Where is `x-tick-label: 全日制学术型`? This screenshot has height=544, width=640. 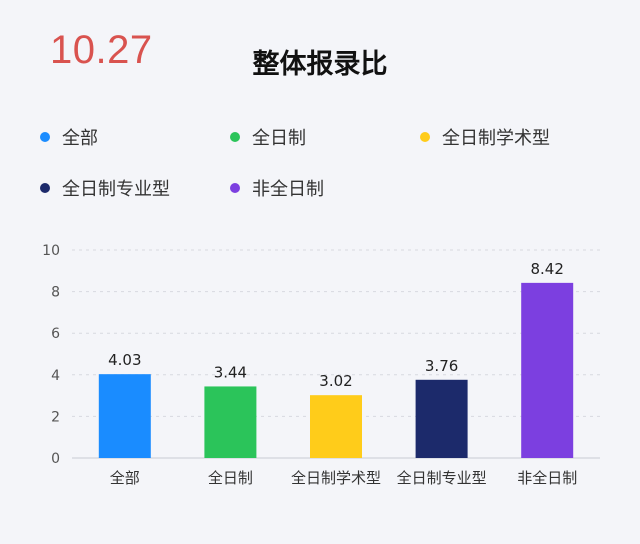 x-tick-label: 全日制学术型 is located at coordinates (336, 478).